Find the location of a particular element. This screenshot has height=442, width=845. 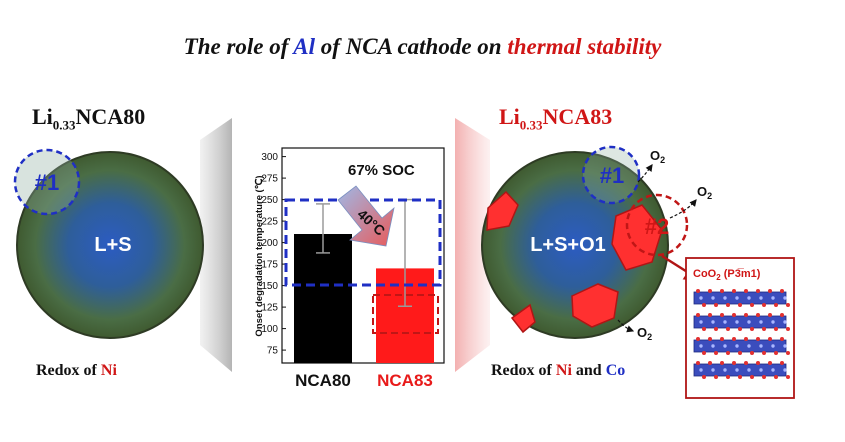

left-sample-label: Li0.33NCA80 is located at coordinates (89, 118).